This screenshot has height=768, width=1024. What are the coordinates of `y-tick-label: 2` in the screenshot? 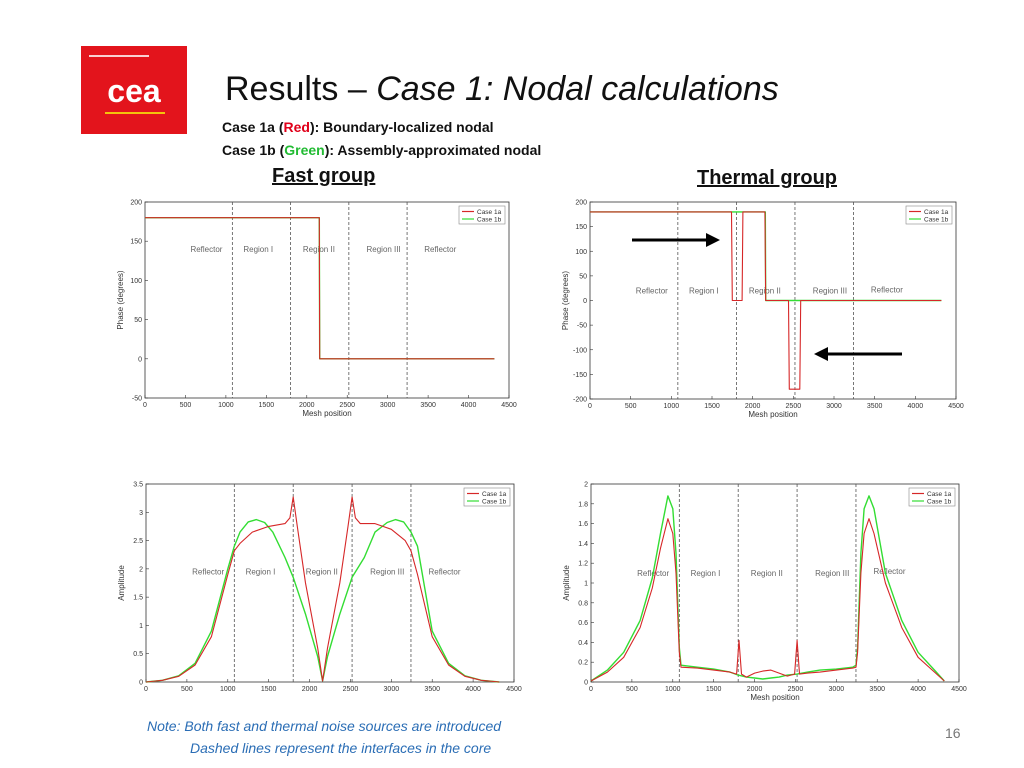 It's located at (586, 485).